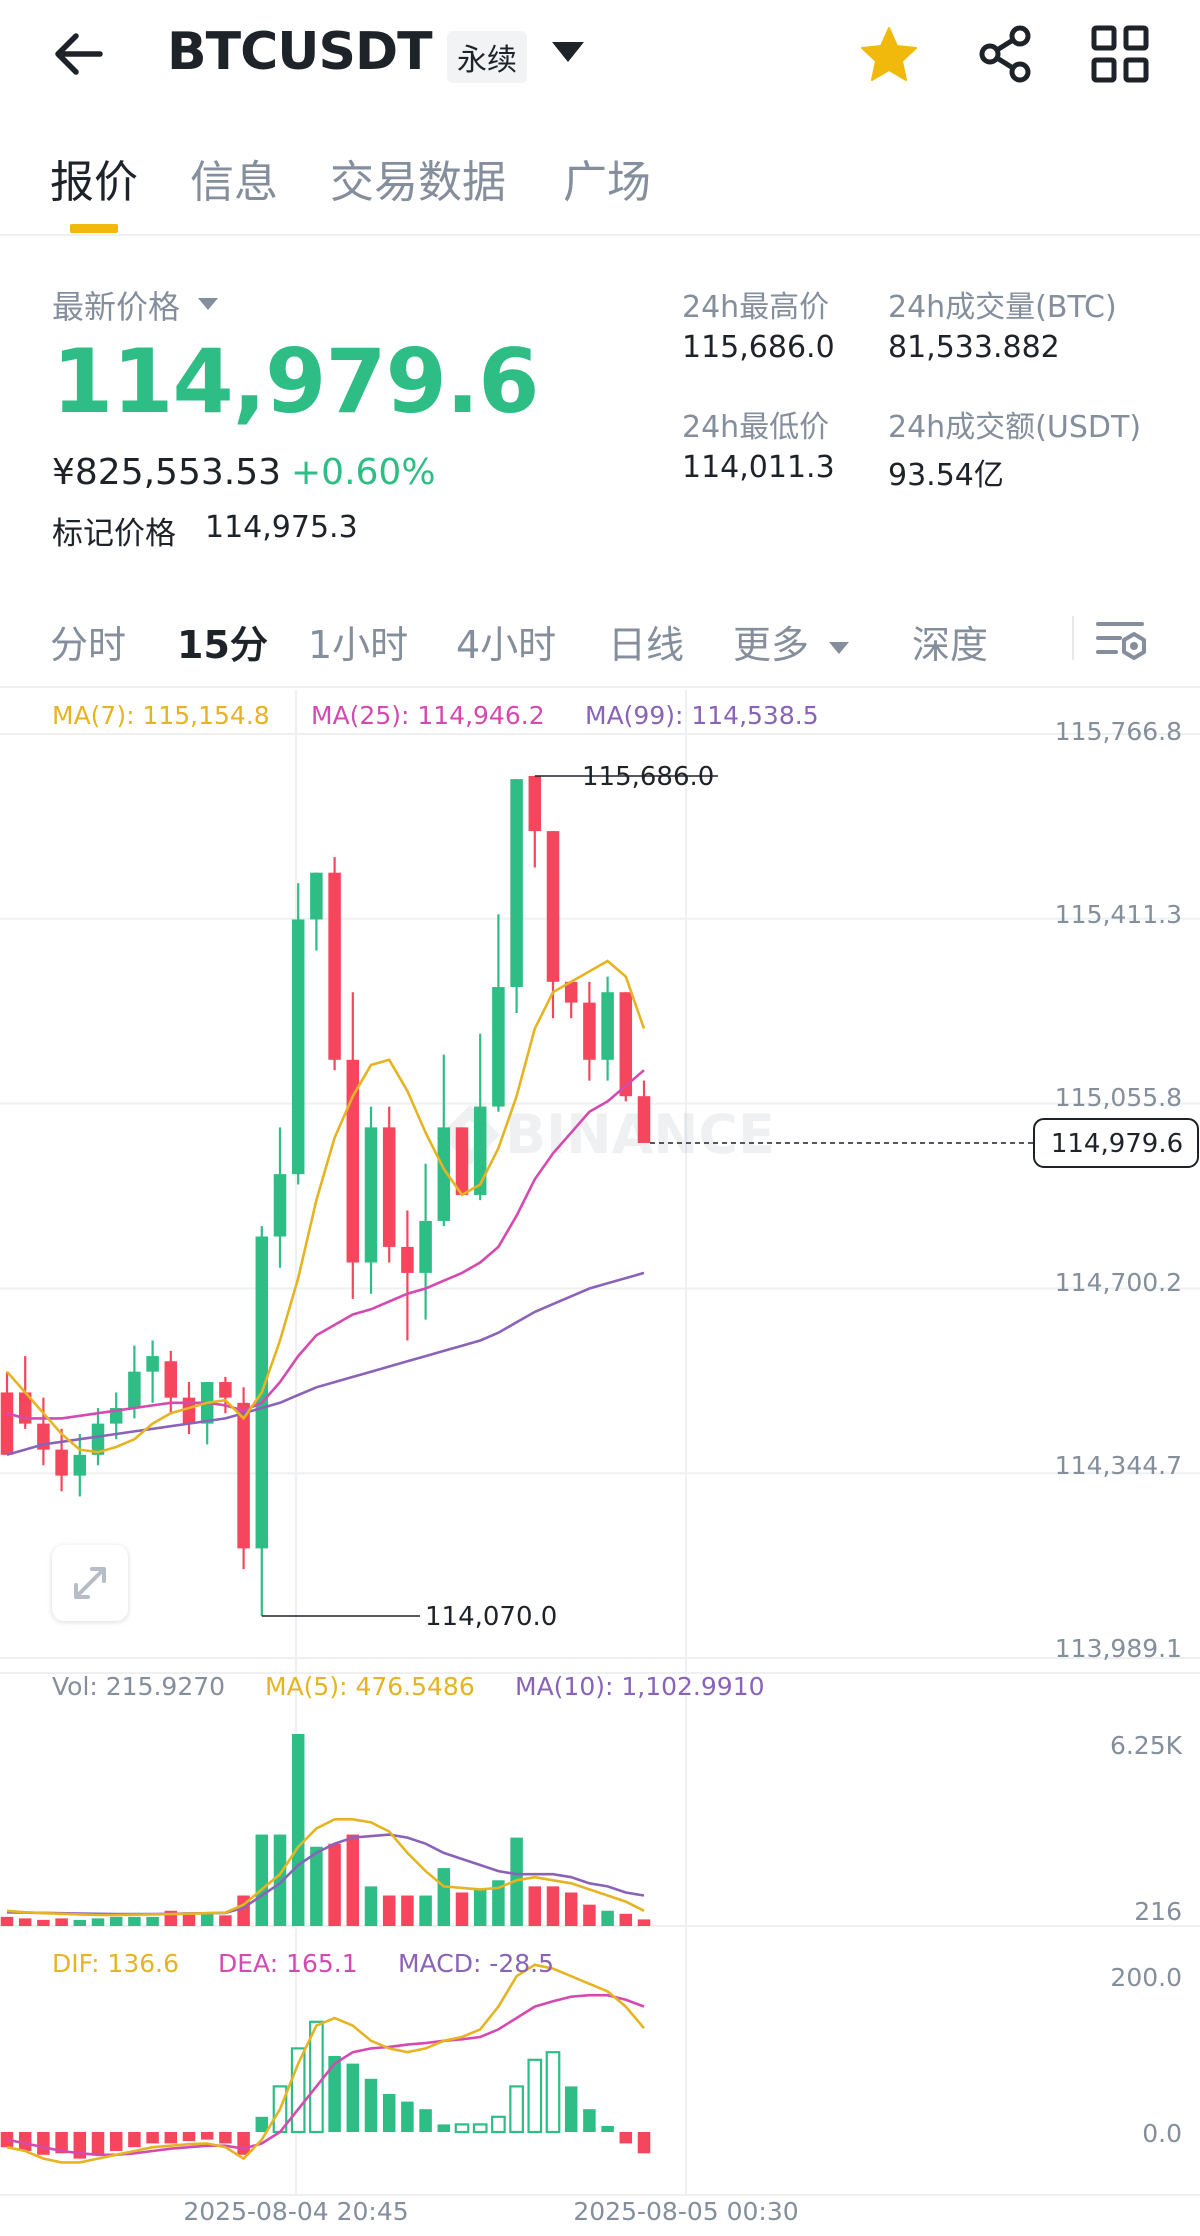 The image size is (1200, 2236). What do you see at coordinates (90, 1583) in the screenshot?
I see `fullscreen-button` at bounding box center [90, 1583].